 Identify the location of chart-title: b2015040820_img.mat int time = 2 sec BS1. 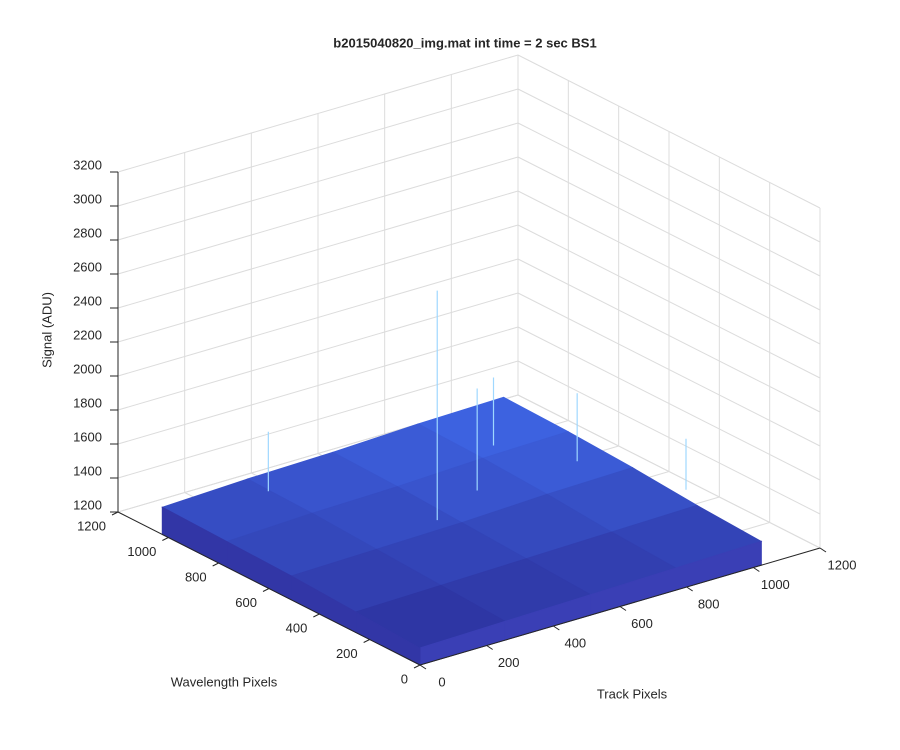
(464, 42).